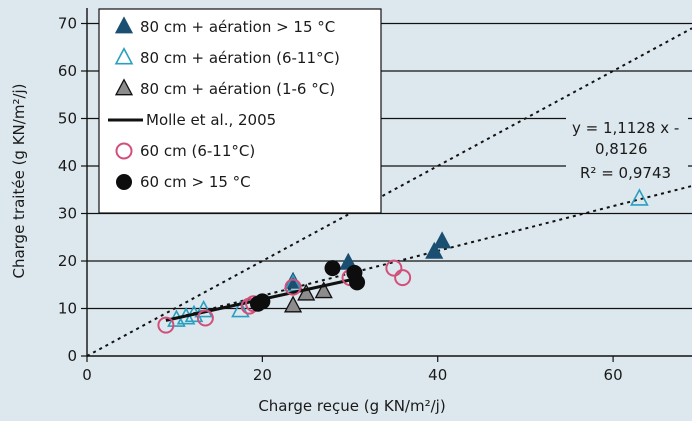 The image size is (692, 421). Describe the element at coordinates (211, 120) in the screenshot. I see `legend-label: Molle et al., 2005` at that location.